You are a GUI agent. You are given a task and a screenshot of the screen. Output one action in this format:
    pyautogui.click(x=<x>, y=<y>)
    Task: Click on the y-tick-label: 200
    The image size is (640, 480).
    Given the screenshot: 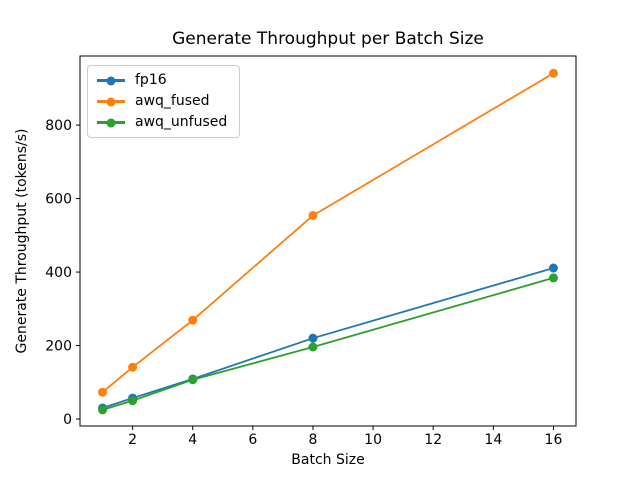 What is the action you would take?
    pyautogui.click(x=58, y=347)
    